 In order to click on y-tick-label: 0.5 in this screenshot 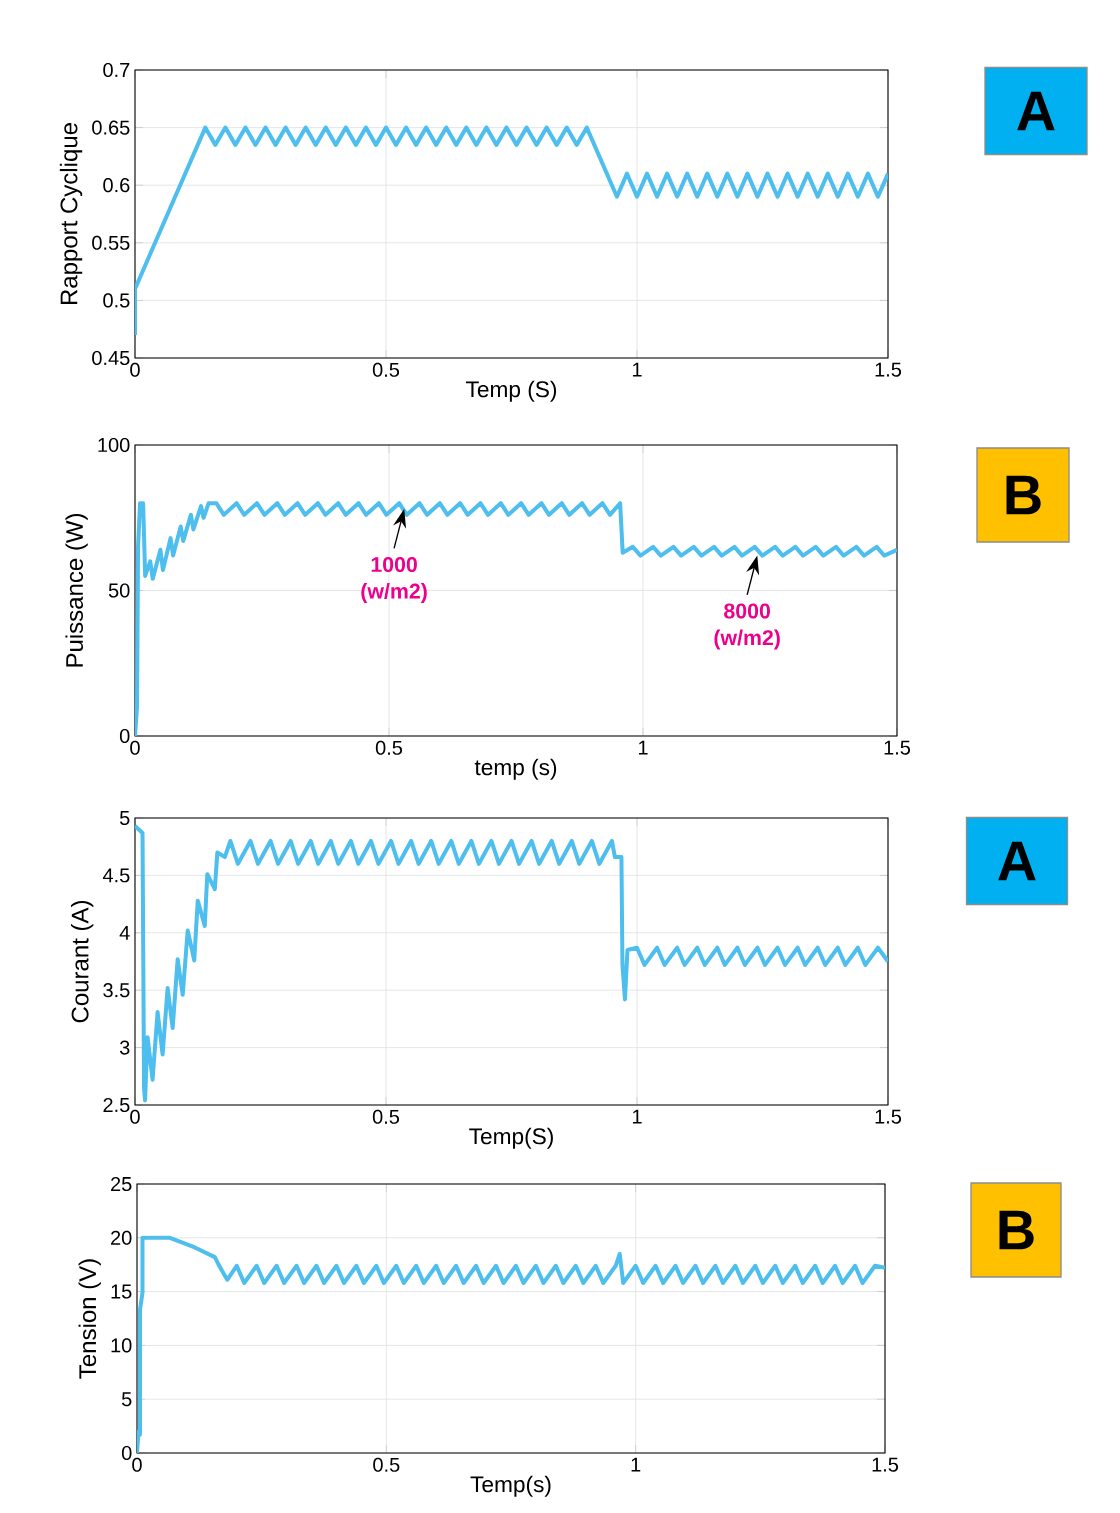, I will do `click(116, 300)`.